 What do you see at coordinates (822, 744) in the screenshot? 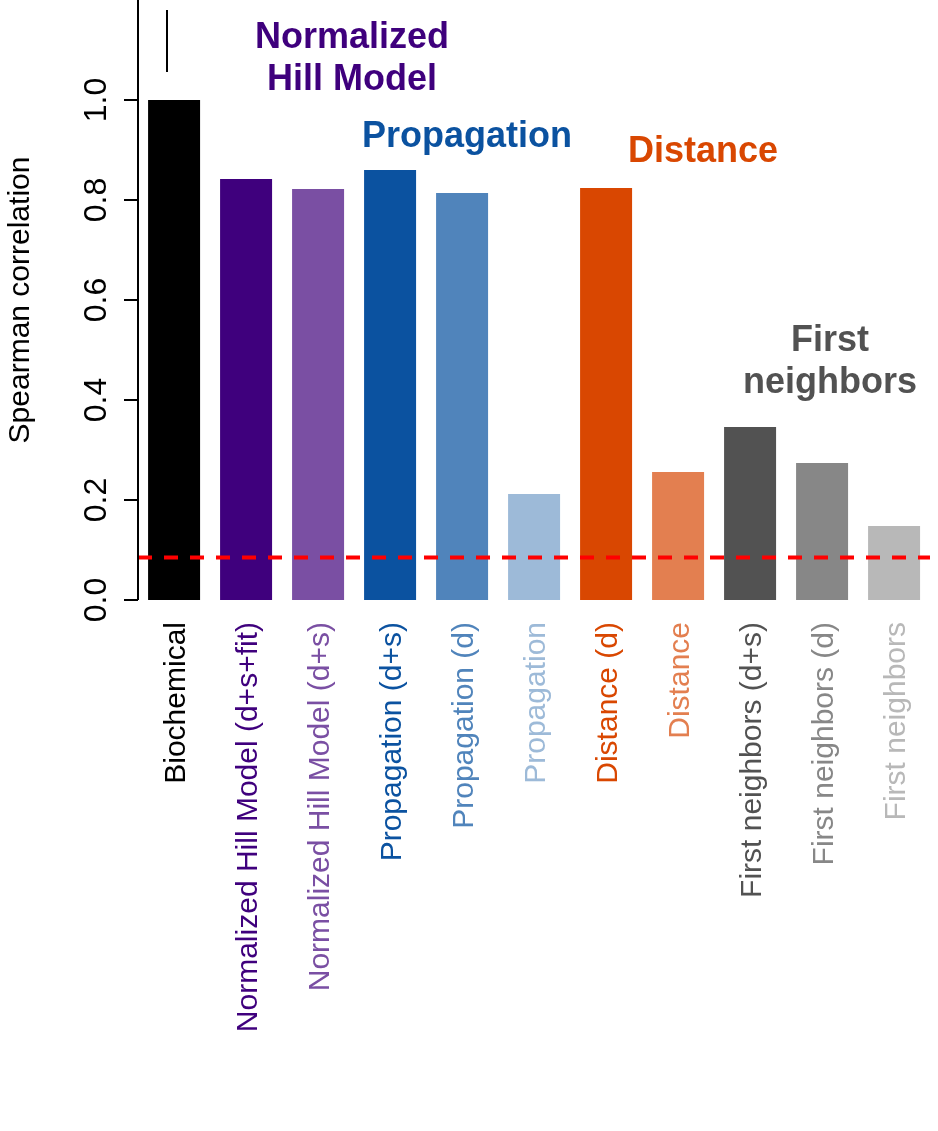
I see `x-tick-label: First neighbors (d)` at bounding box center [822, 744].